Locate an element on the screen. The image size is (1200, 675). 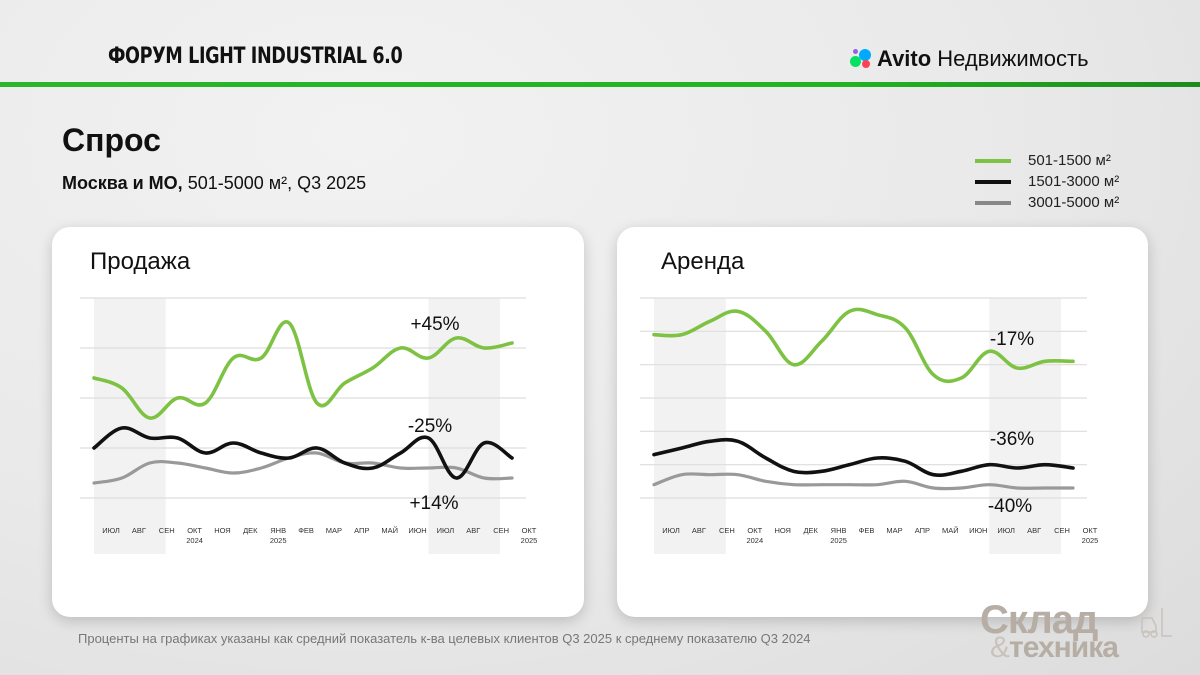
watermark-line2: &техника is located at coordinates (1054, 647).